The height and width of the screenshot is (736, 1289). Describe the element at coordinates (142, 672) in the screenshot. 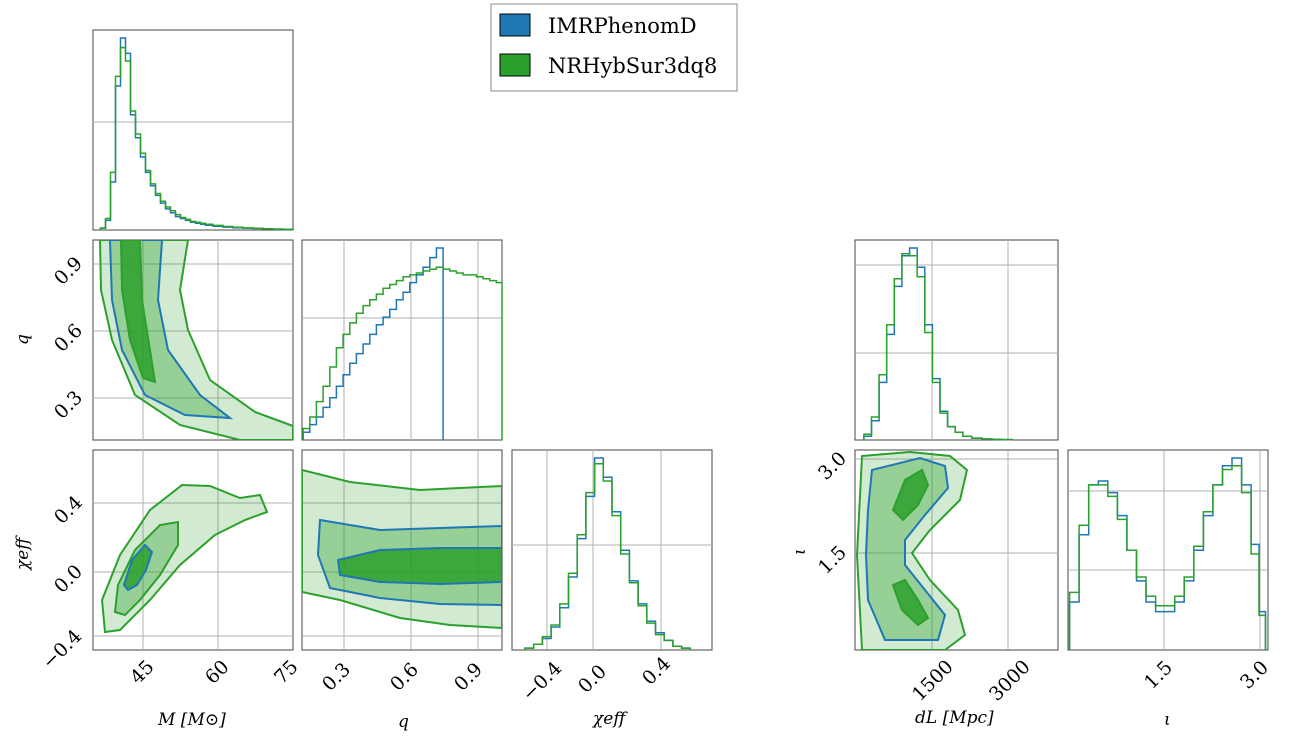

I see `tick-label-M-45: 45` at that location.